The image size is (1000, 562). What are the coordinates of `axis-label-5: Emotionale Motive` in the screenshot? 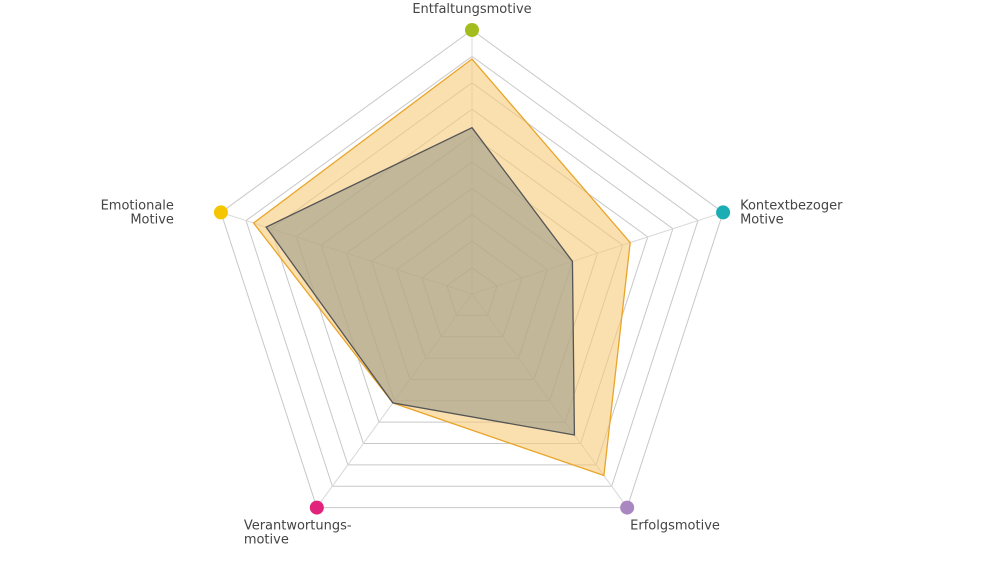 It's located at (137, 212).